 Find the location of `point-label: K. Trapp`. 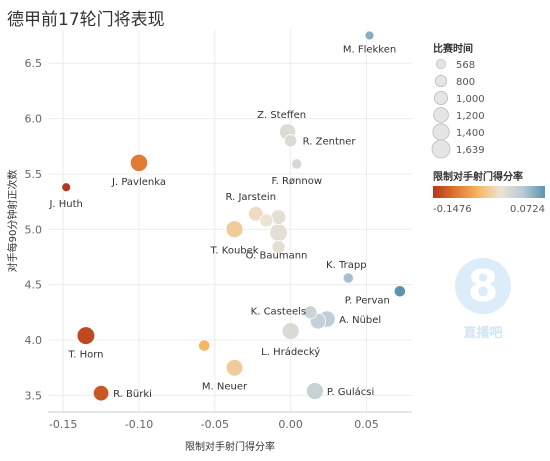

point-label: K. Trapp is located at coordinates (346, 265).